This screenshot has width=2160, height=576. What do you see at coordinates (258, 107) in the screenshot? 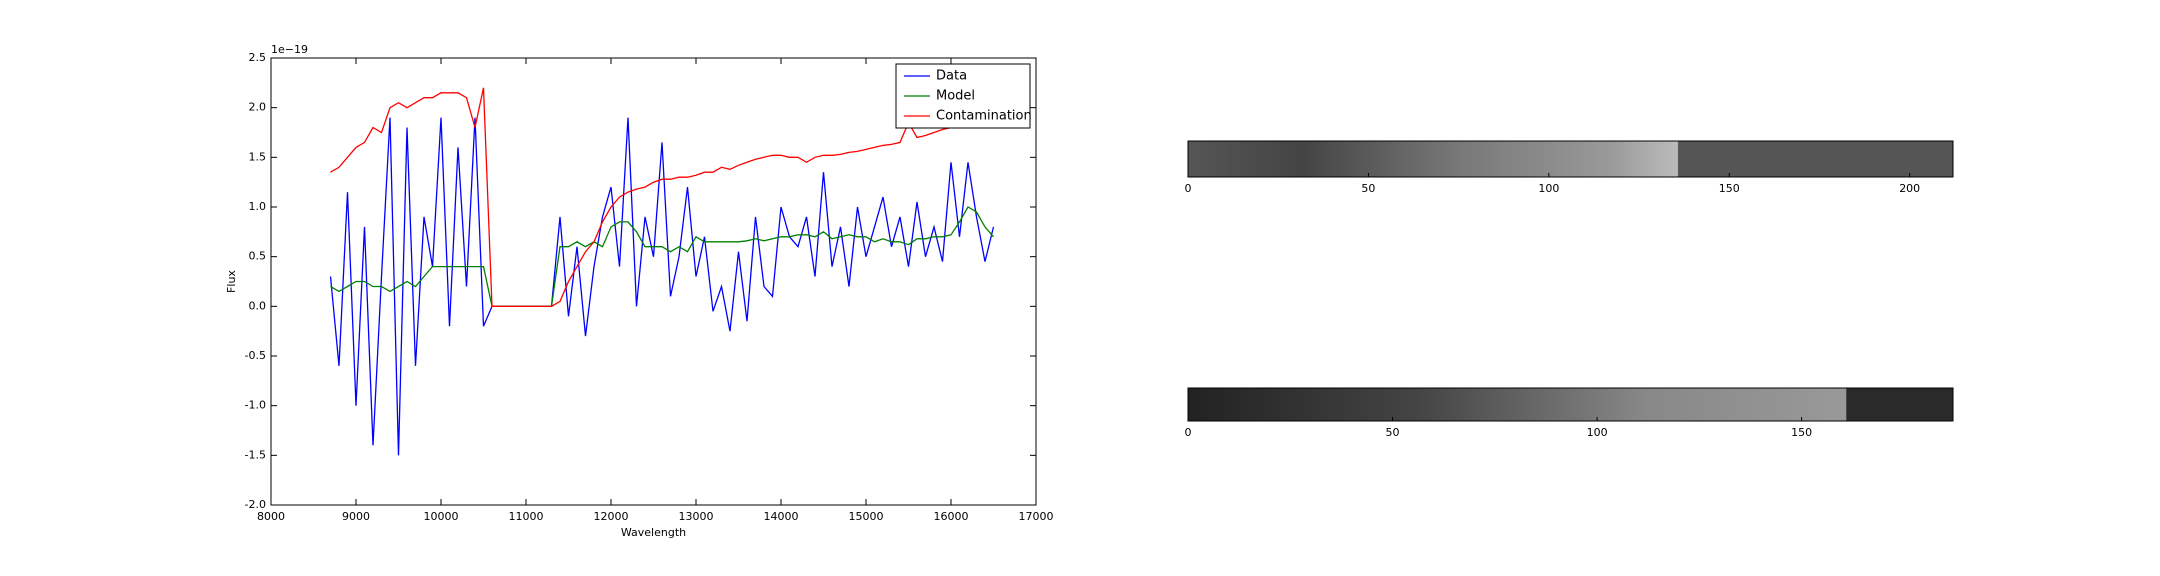
I see `y-tick-label: 2.0` at bounding box center [258, 107].